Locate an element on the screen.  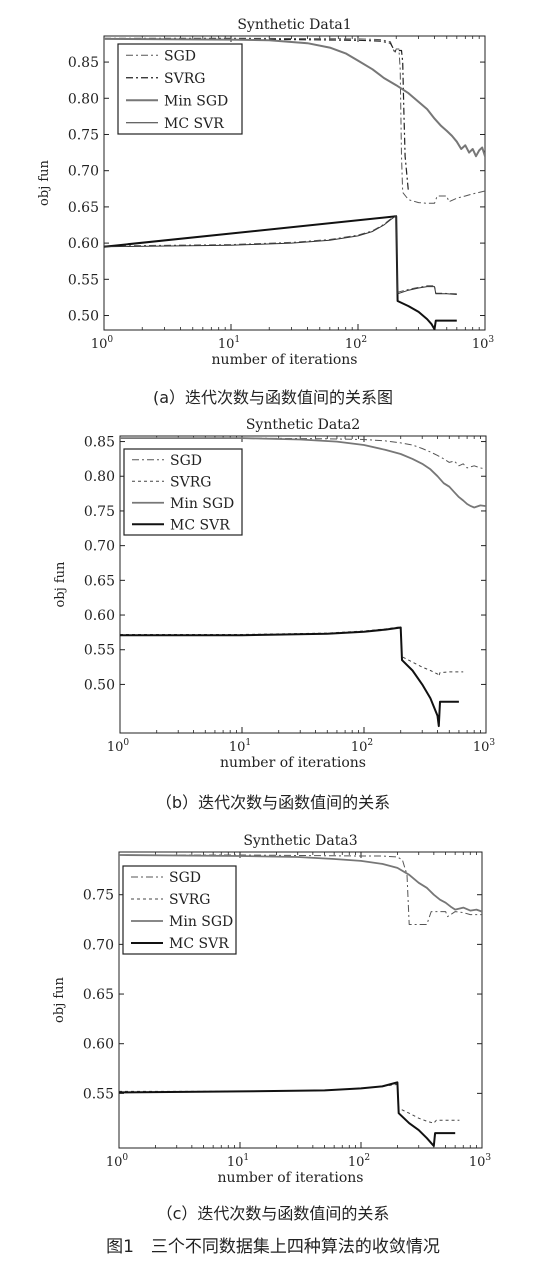
caption-c: （c）迭代次数与函数值间的关系 is located at coordinates (273, 1213).